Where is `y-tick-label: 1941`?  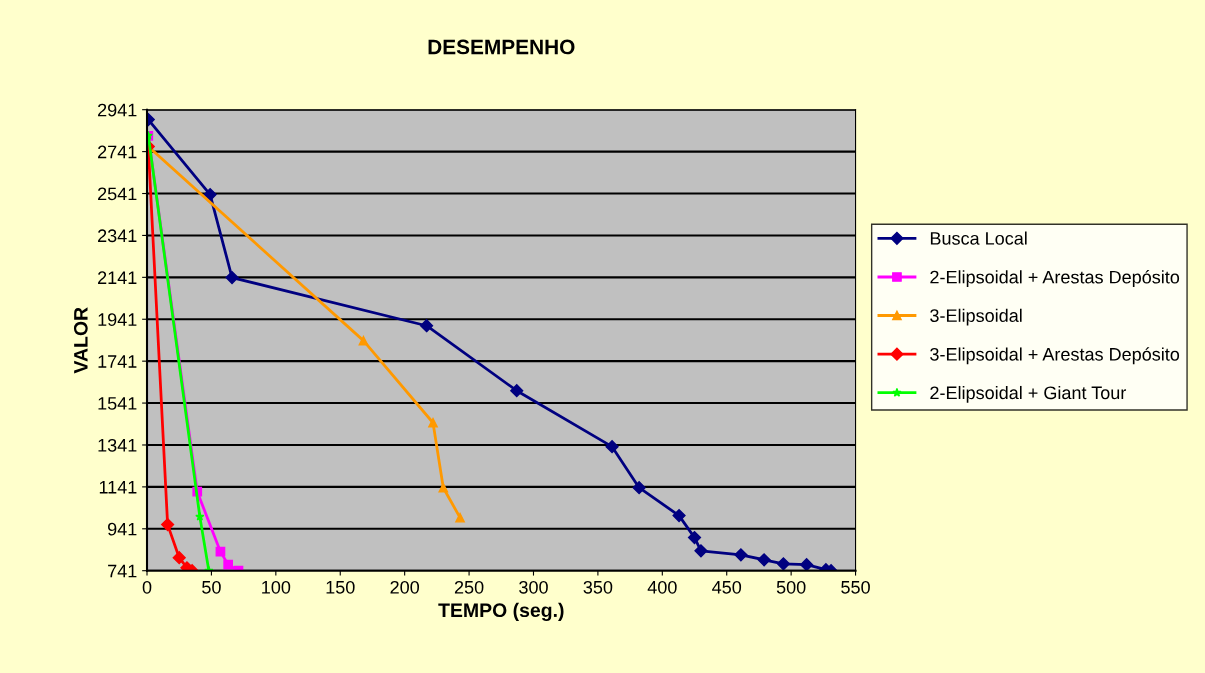
y-tick-label: 1941 is located at coordinates (117, 319).